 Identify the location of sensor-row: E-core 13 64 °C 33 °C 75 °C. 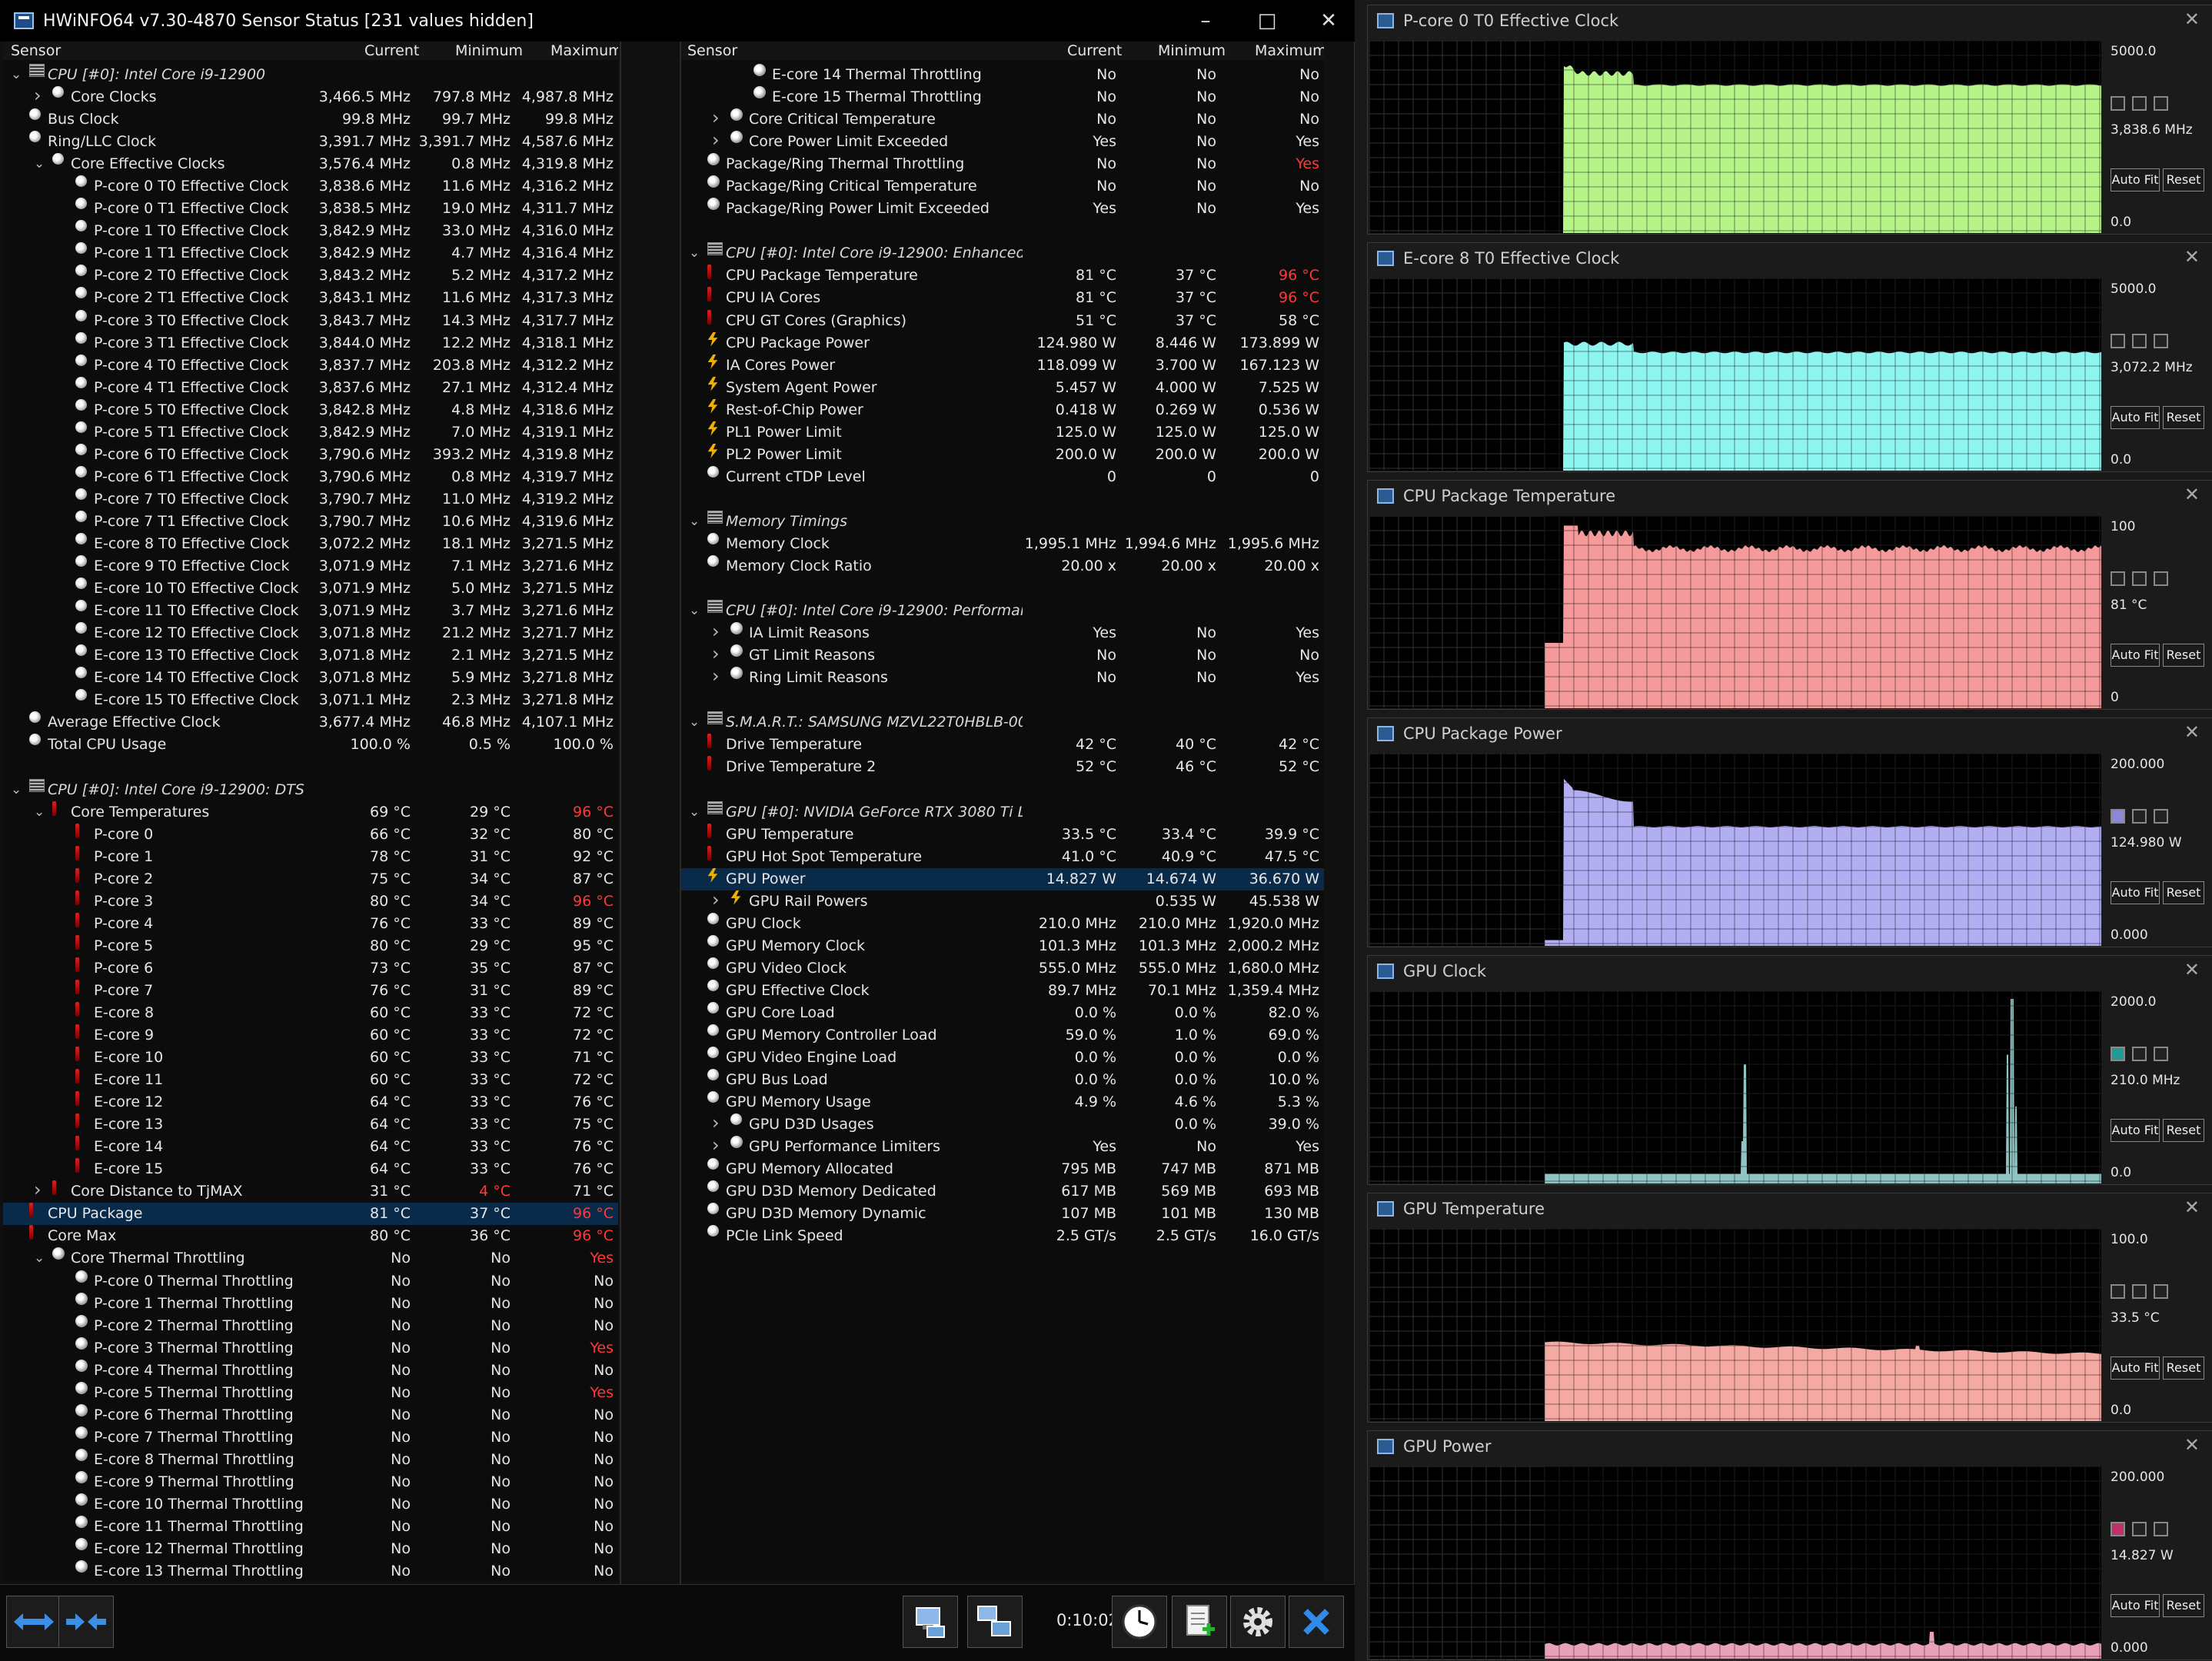
(310, 1124).